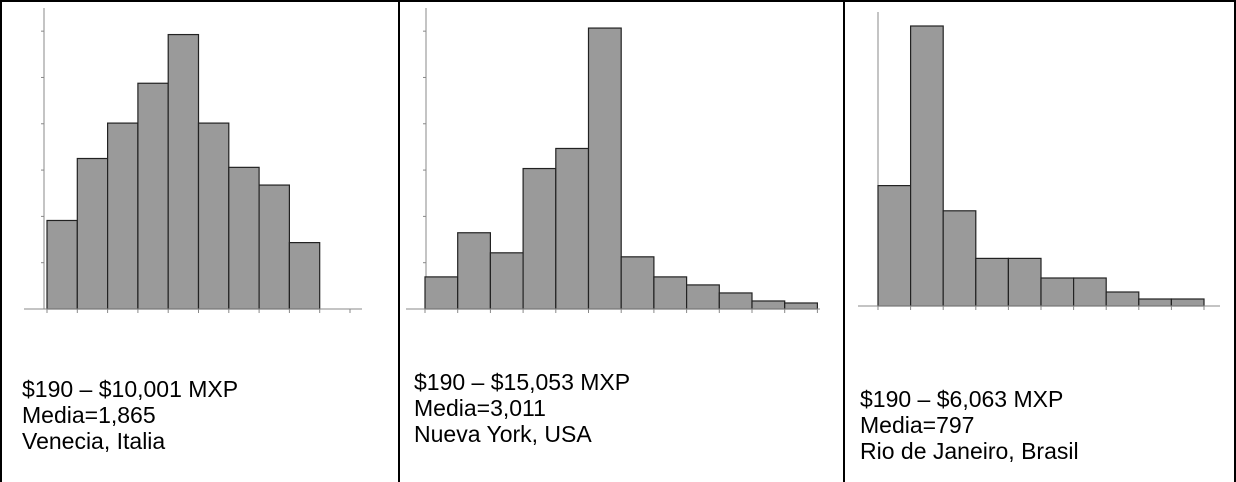 This screenshot has width=1236, height=482. Describe the element at coordinates (130, 389) in the screenshot. I see `range-label: $190 – $10,001 MXP` at that location.